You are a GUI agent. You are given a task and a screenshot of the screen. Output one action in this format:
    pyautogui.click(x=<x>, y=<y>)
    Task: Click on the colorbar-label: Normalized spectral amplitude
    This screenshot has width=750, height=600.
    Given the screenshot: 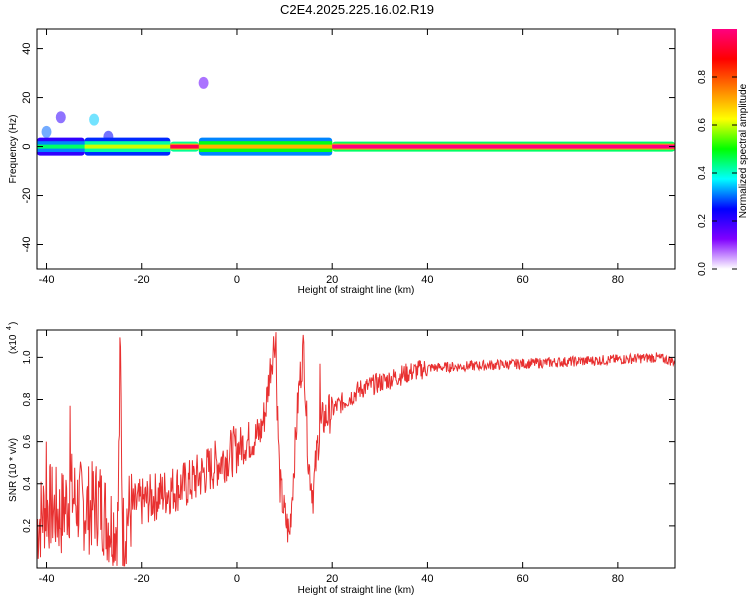 What is the action you would take?
    pyautogui.click(x=743, y=150)
    